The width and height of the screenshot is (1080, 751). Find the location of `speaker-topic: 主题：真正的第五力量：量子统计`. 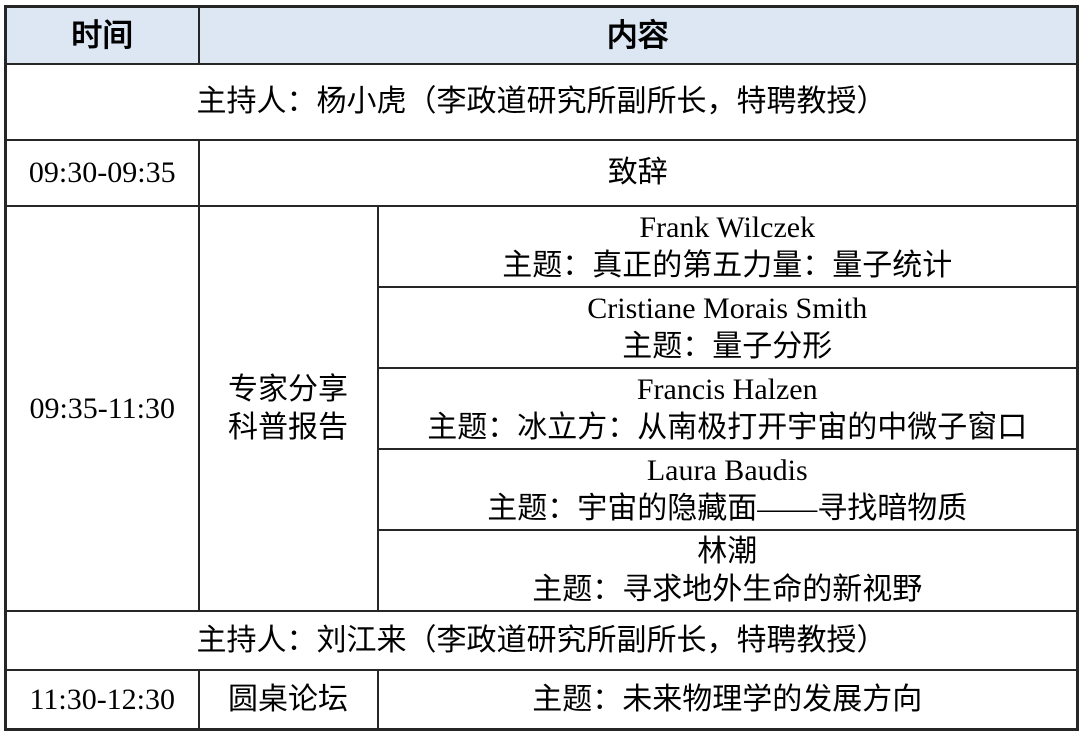

speaker-topic: 主题：真正的第五力量：量子统计 is located at coordinates (727, 265).